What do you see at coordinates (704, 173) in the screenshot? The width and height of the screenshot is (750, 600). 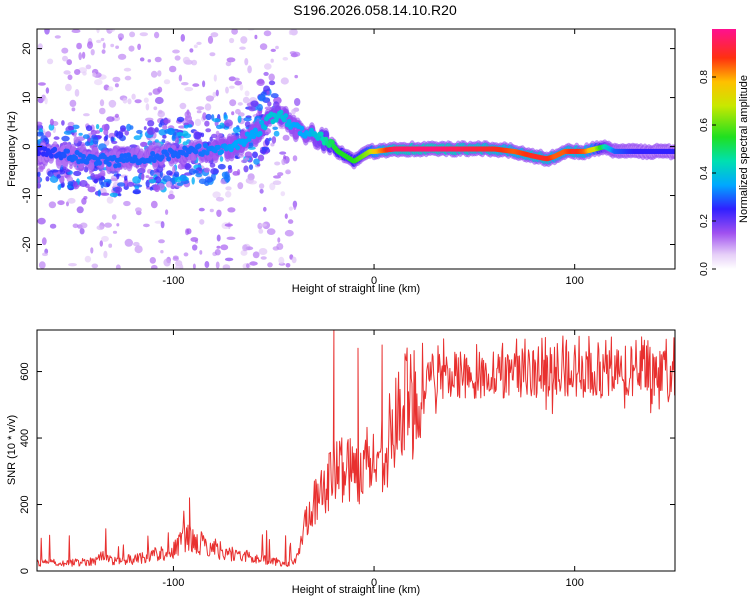 I see `colorbar-tick-label: 0.4` at bounding box center [704, 173].